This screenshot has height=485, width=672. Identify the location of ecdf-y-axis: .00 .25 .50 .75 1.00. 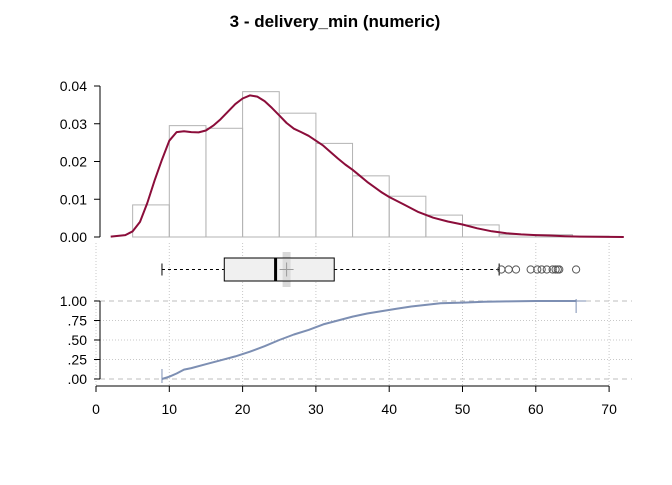
(80, 340).